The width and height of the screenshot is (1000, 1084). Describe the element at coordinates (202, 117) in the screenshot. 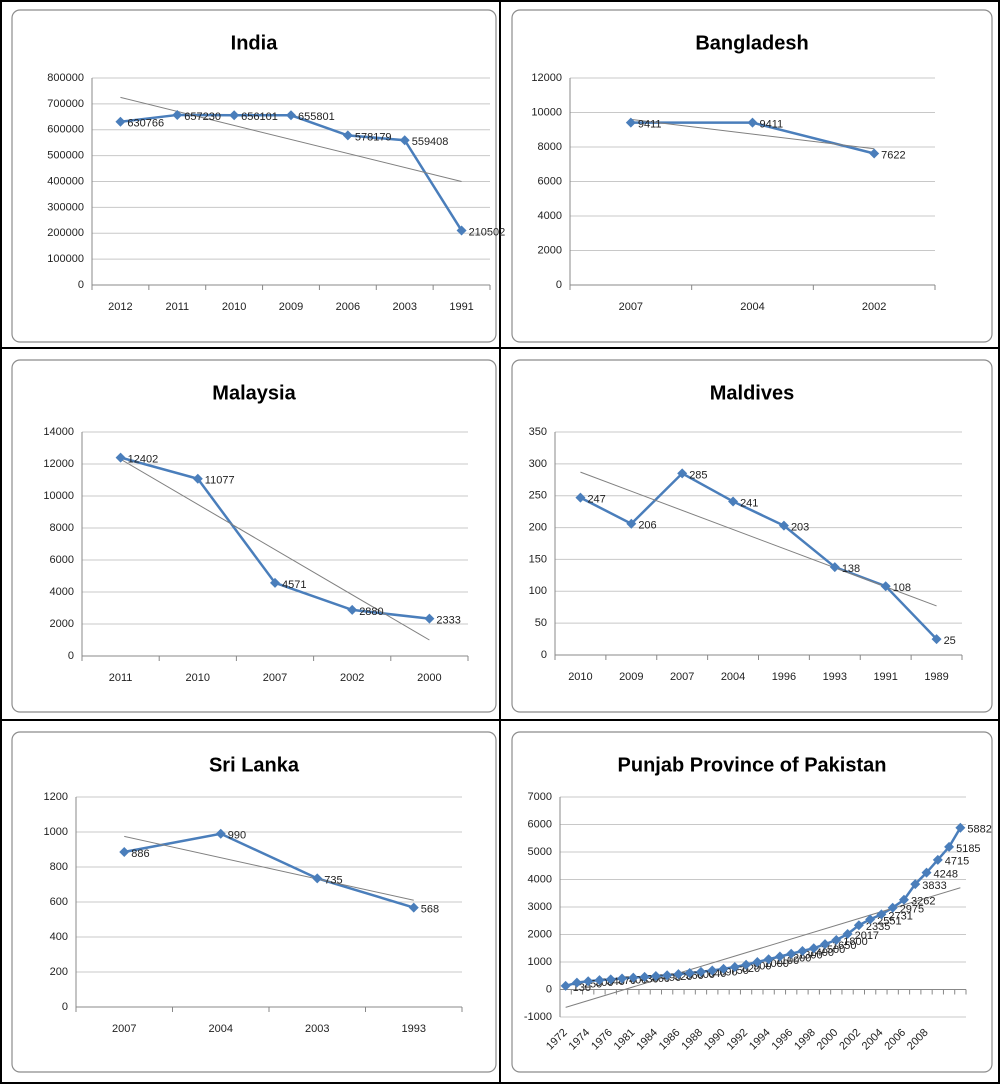

I see `data-label: 657230` at that location.